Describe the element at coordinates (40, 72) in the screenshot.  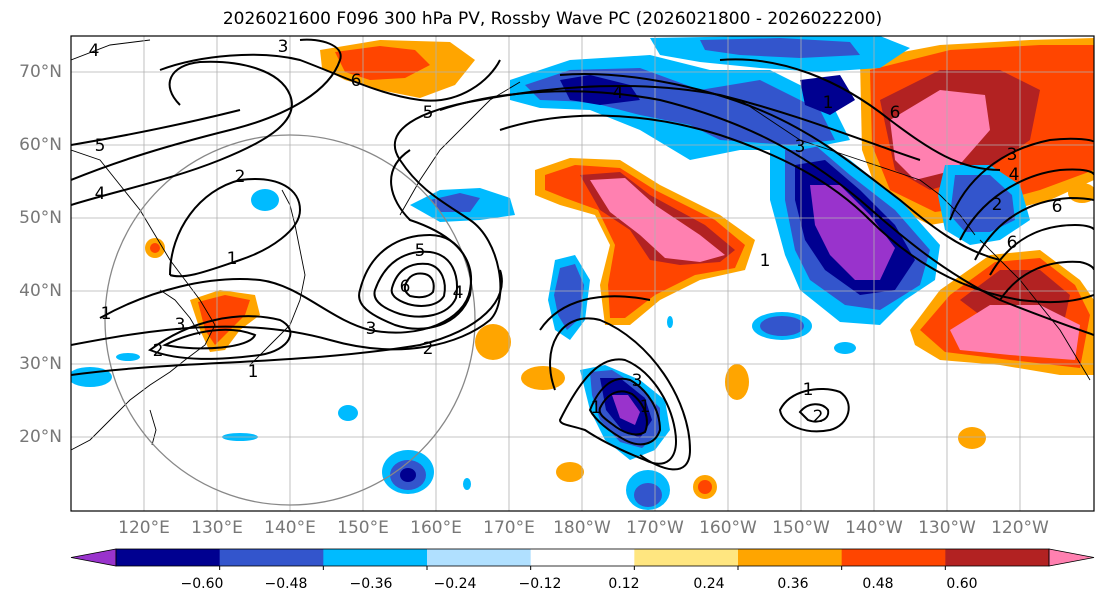
I see `lat-label: 70°N` at that location.